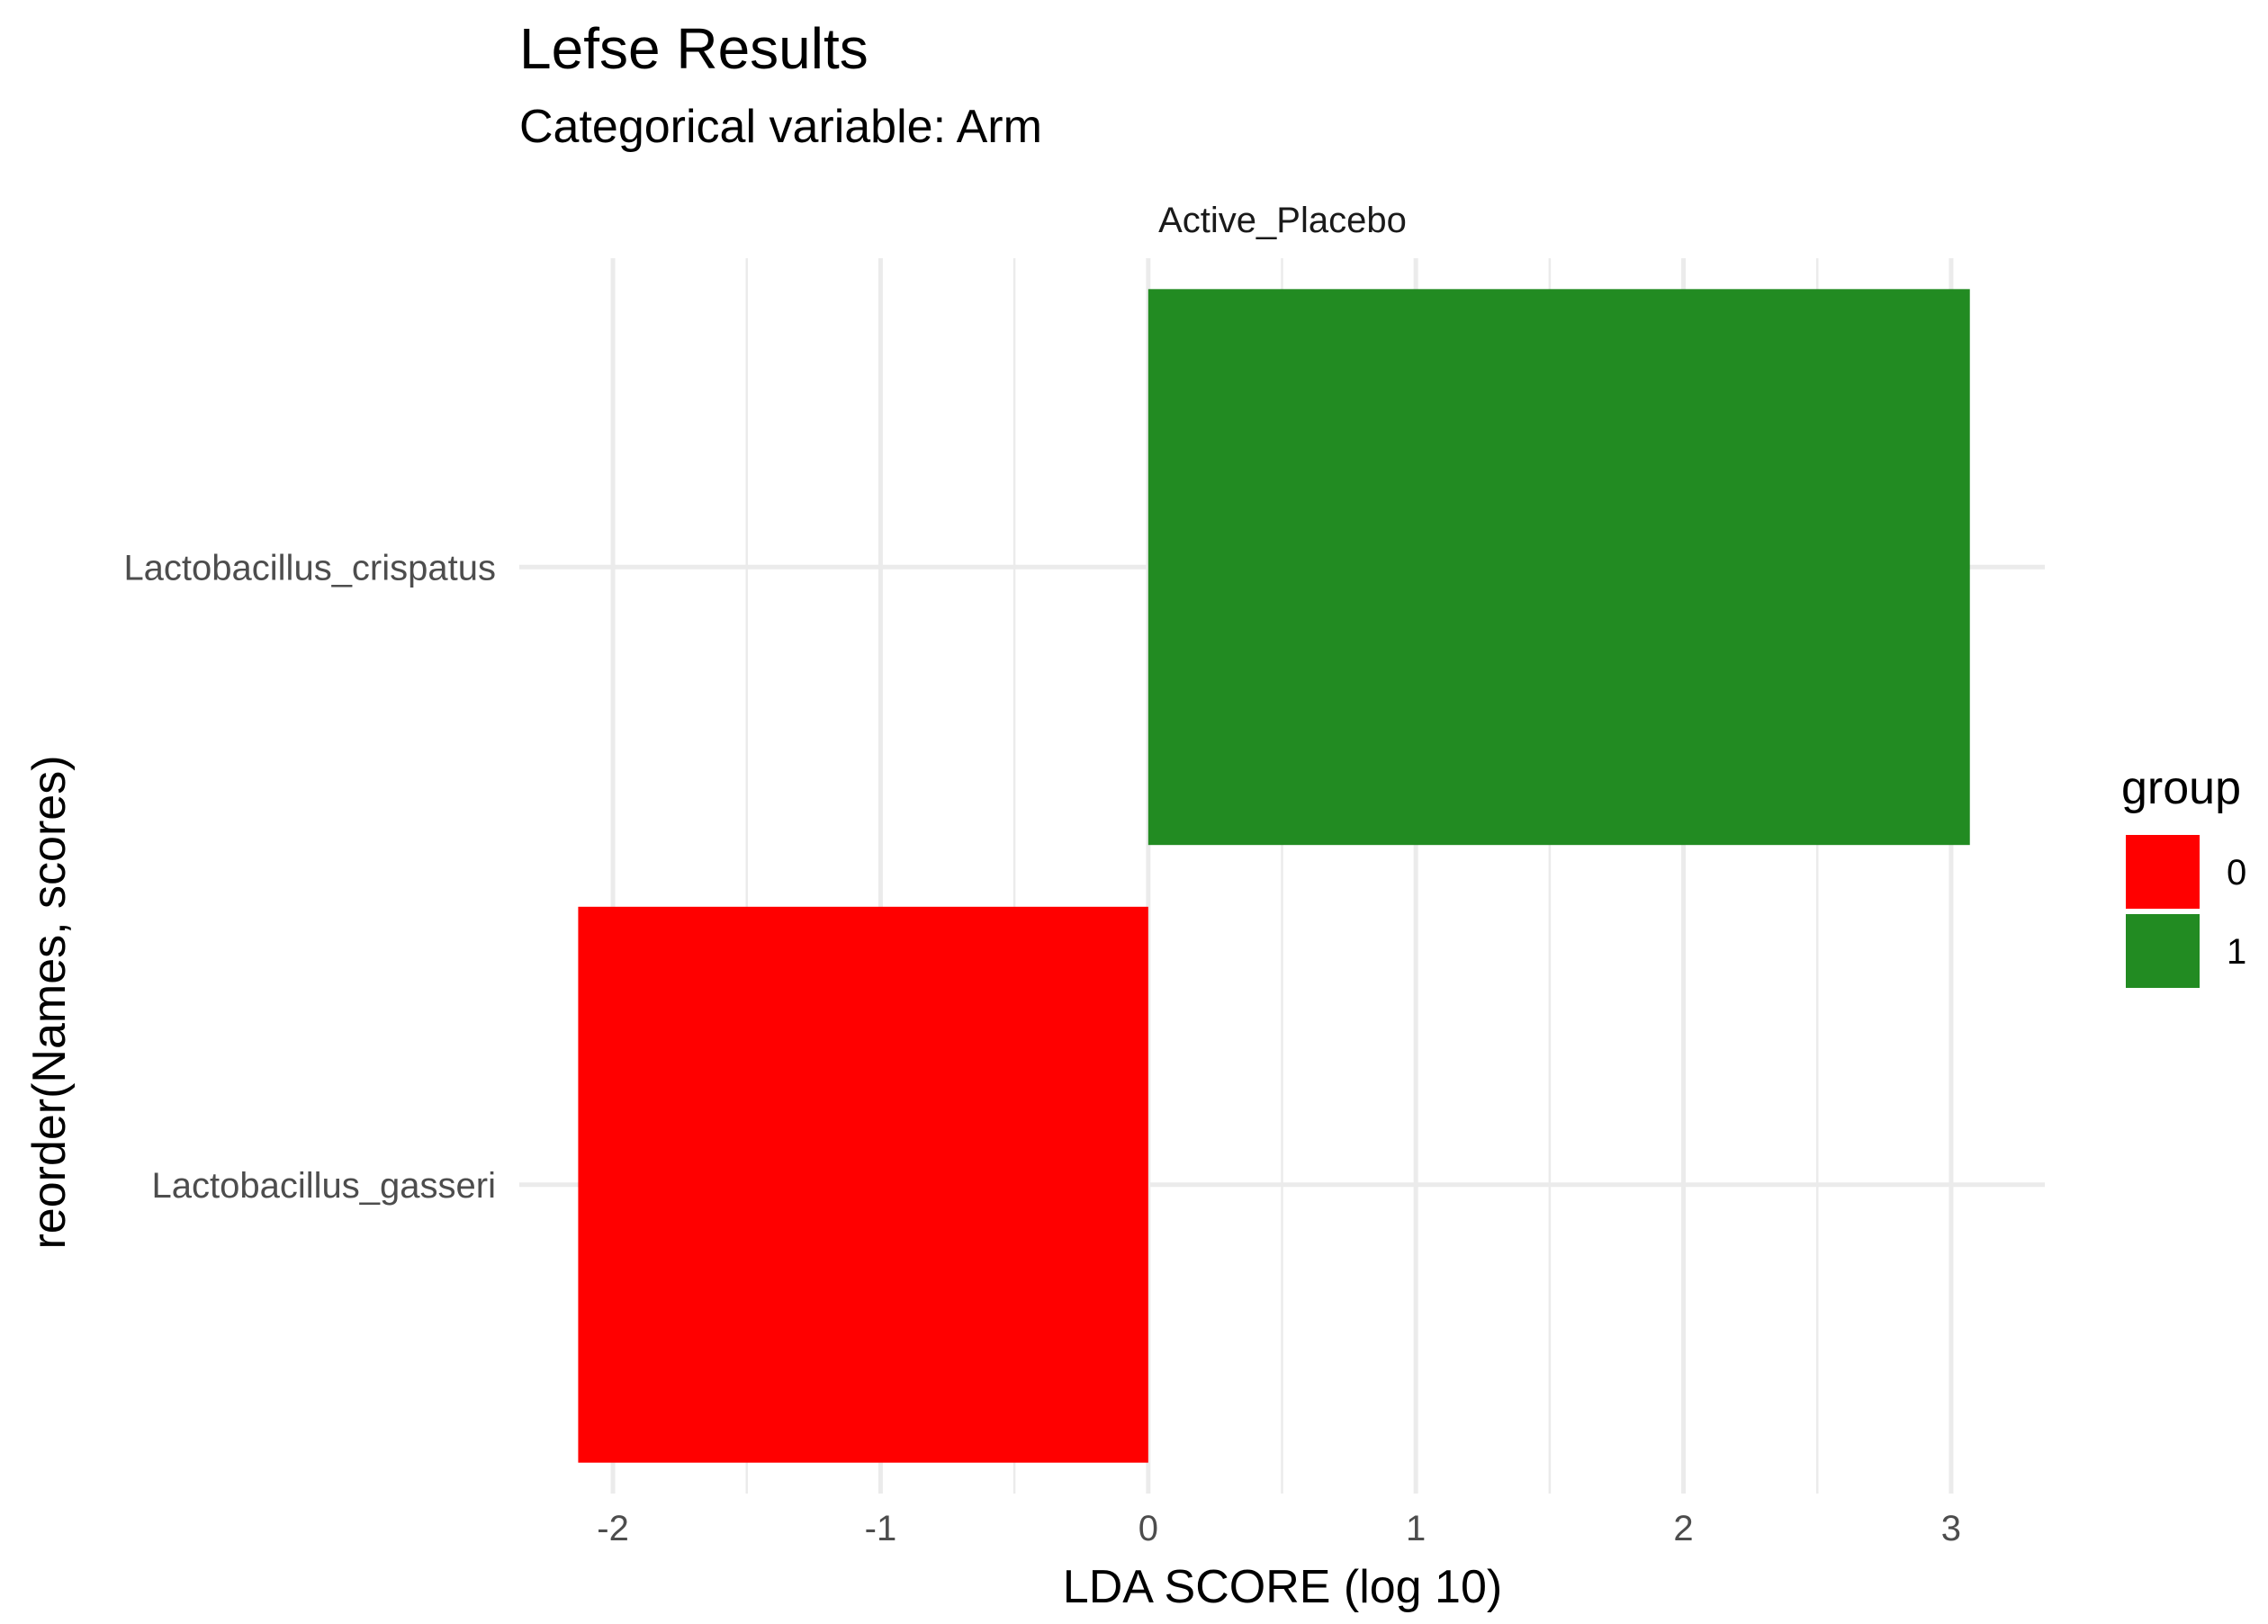  I want to click on legend: group 01, so click(2184, 875).